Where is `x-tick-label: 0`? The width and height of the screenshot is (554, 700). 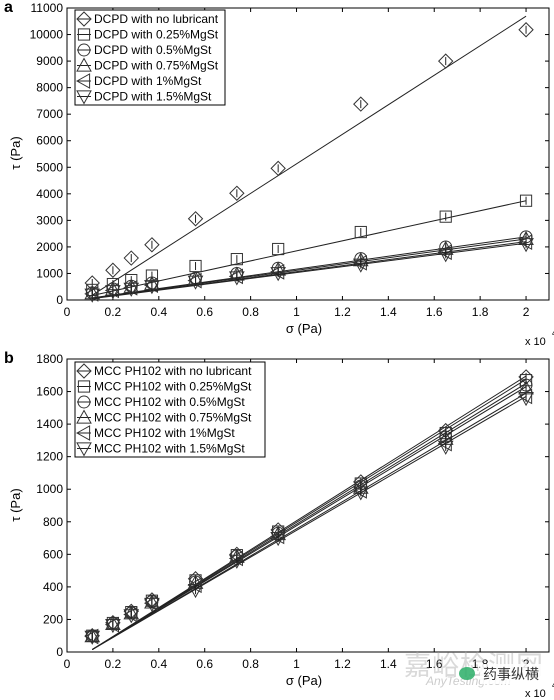
x-tick-label: 0 is located at coordinates (67, 664).